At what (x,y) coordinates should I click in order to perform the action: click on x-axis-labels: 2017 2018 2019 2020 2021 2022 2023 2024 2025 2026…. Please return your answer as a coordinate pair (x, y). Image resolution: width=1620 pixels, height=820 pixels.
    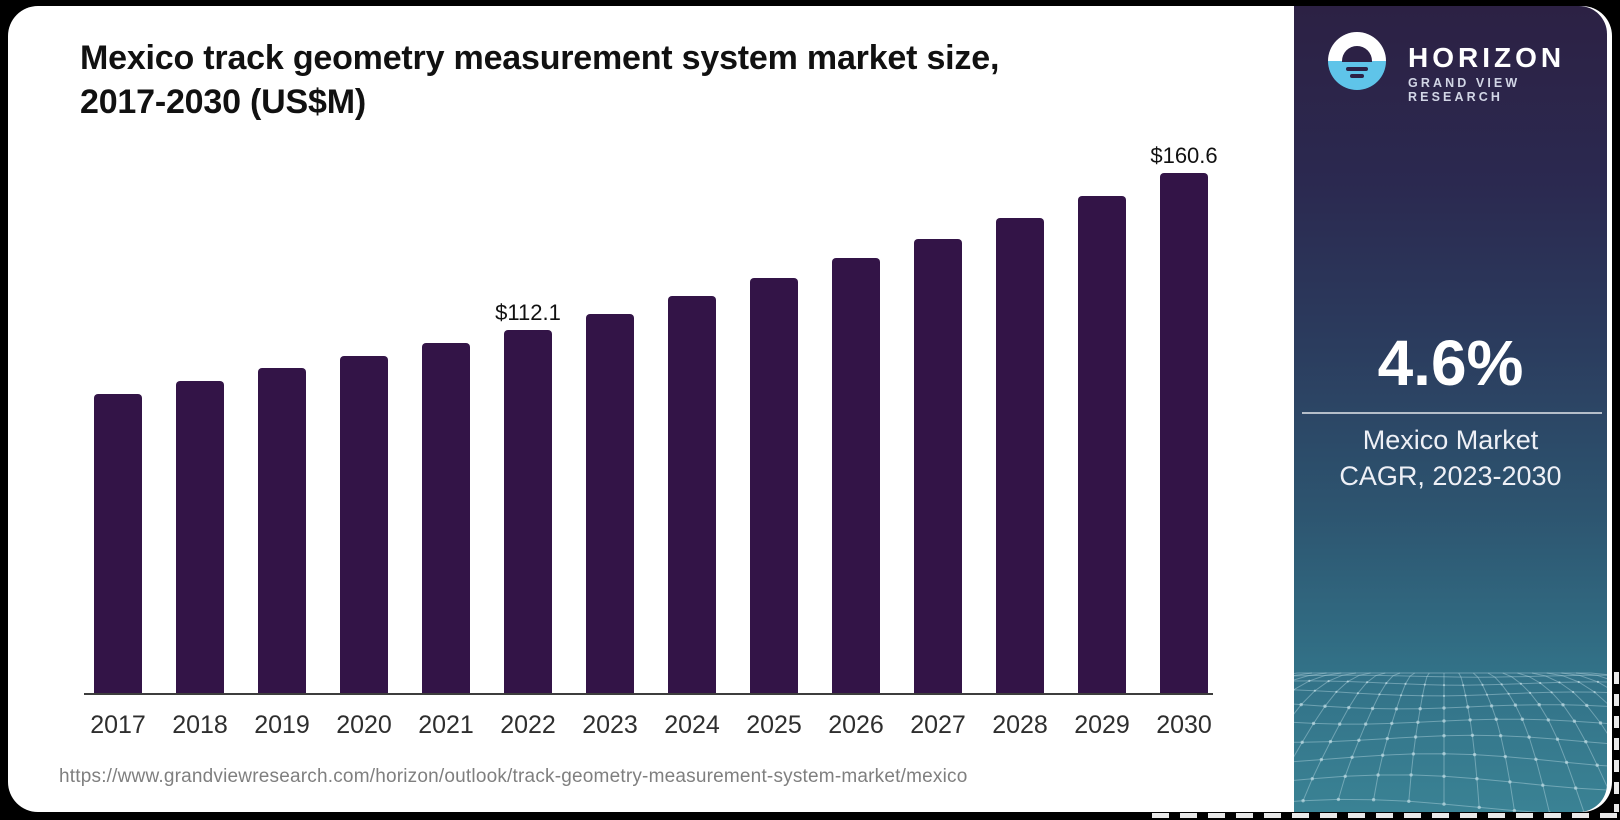
    Looking at the image, I should click on (648, 726).